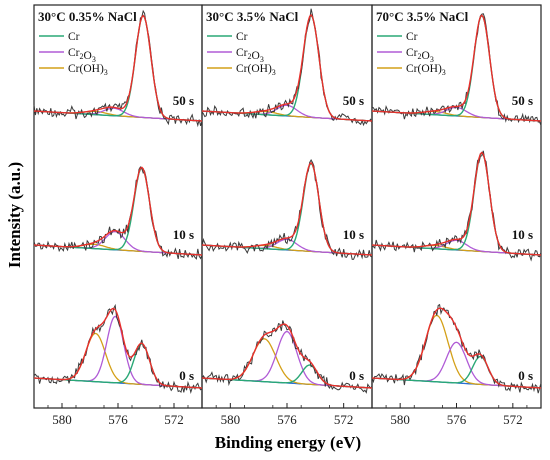  I want to click on panel-1-1-fit-envelope-line, so click(287, 208).